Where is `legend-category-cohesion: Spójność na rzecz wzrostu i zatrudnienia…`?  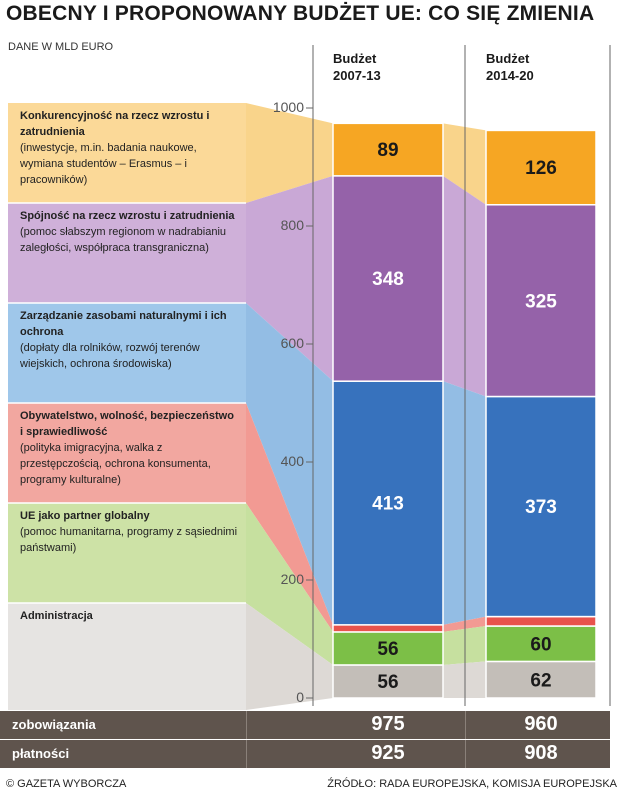
legend-category-cohesion: Spójność na rzecz wzrostu i zatrudnienia… is located at coordinates (127, 253).